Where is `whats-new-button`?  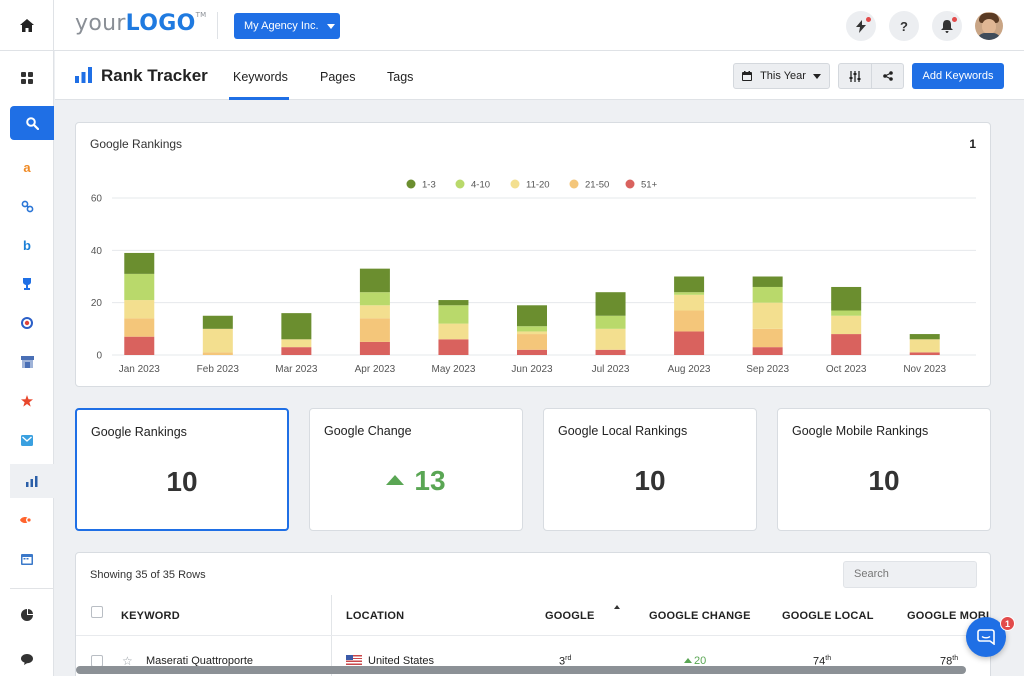
whats-new-button is located at coordinates (861, 26).